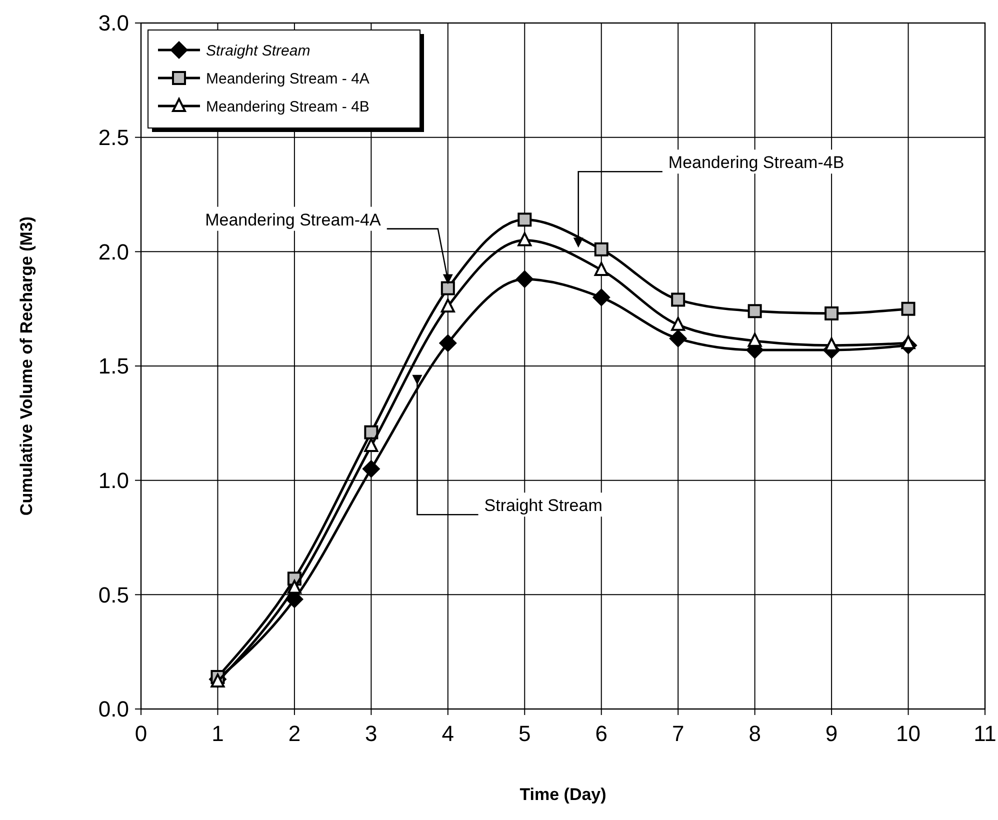  I want to click on x-tick-label: 2, so click(294, 733).